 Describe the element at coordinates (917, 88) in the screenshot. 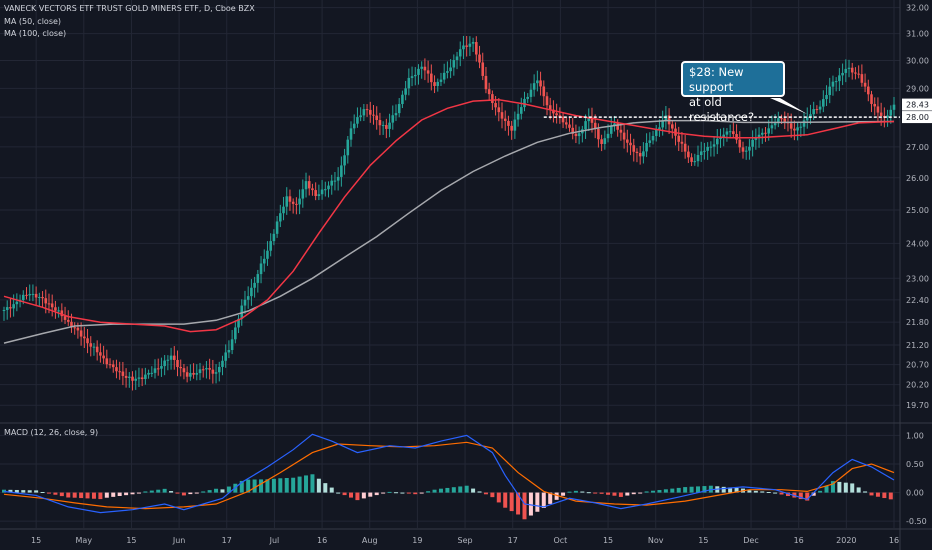

I see `price-tick-label: 29.00` at that location.